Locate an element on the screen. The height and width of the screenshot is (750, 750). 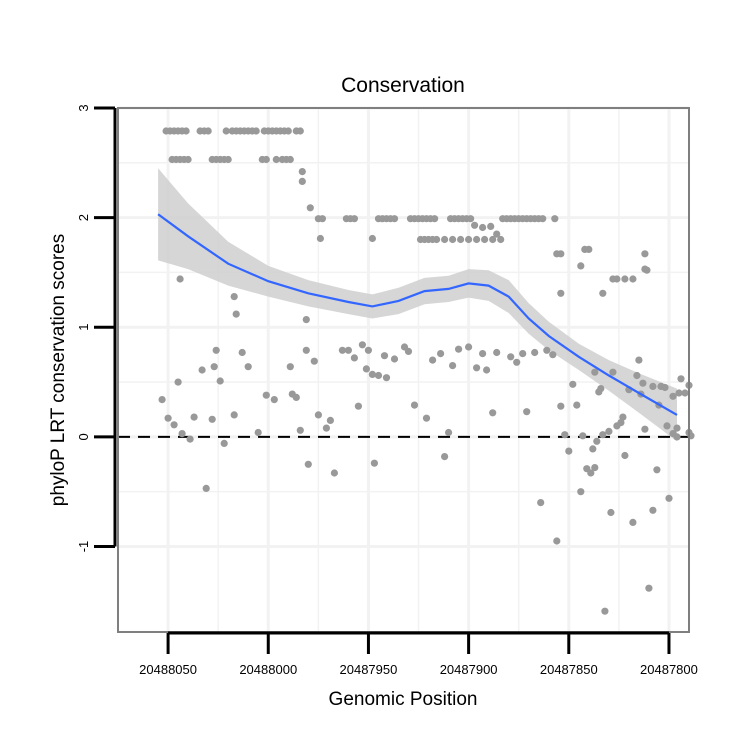
chart-title: Conservation is located at coordinates (403, 85).